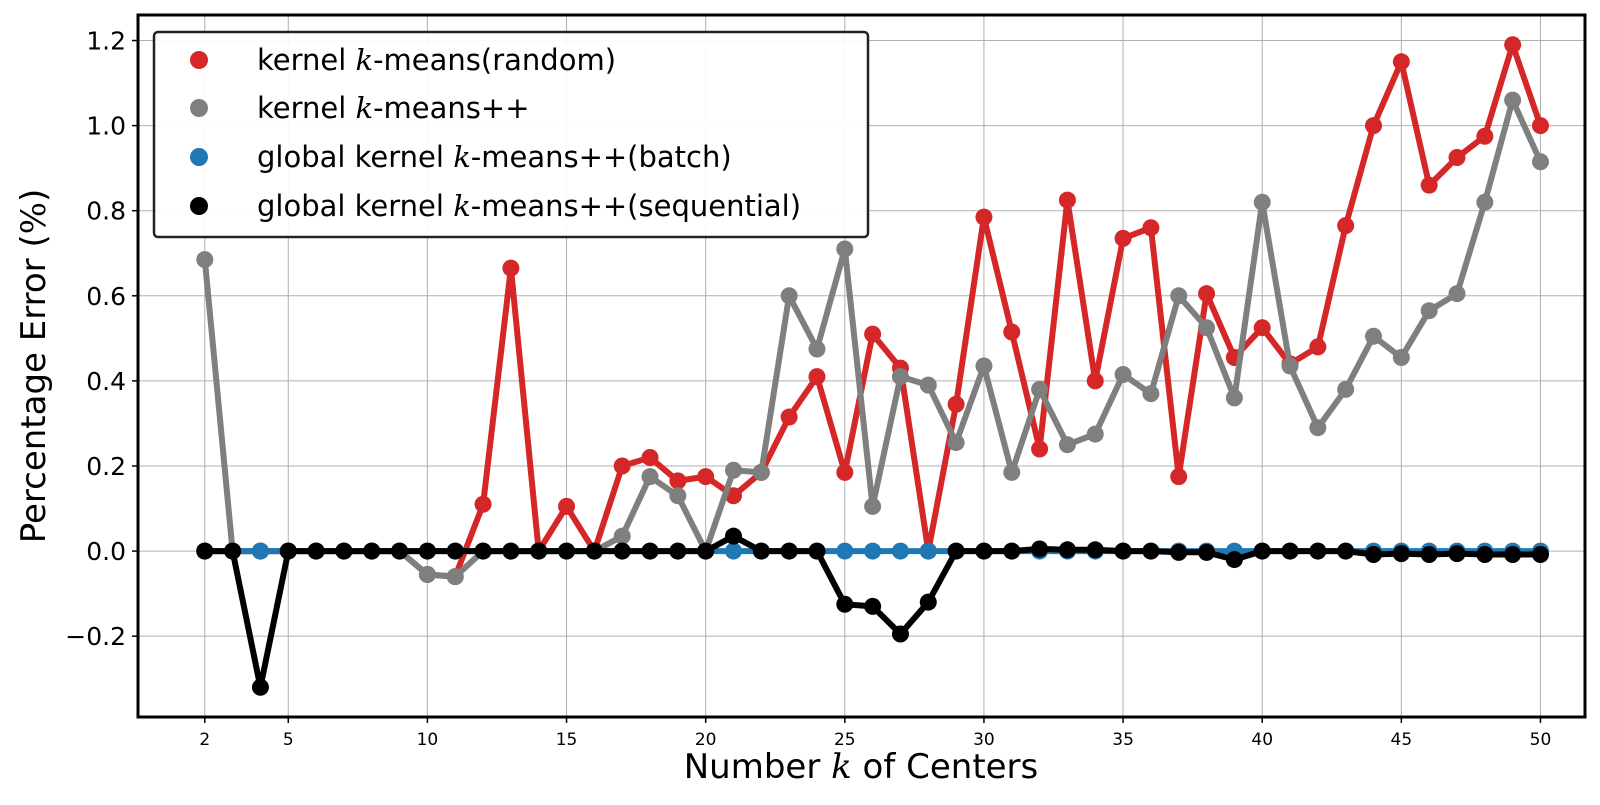 This screenshot has width=1600, height=805. What do you see at coordinates (106, 126) in the screenshot?
I see `y-tick-label: 1.0` at bounding box center [106, 126].